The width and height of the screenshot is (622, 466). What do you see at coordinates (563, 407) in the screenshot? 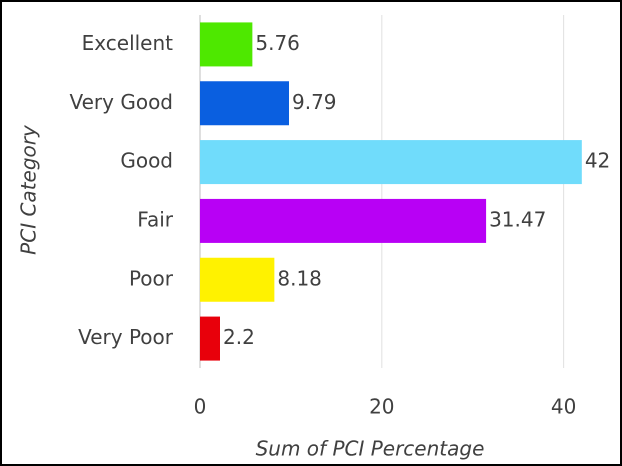
I see `x-tick-label: 40` at bounding box center [563, 407].